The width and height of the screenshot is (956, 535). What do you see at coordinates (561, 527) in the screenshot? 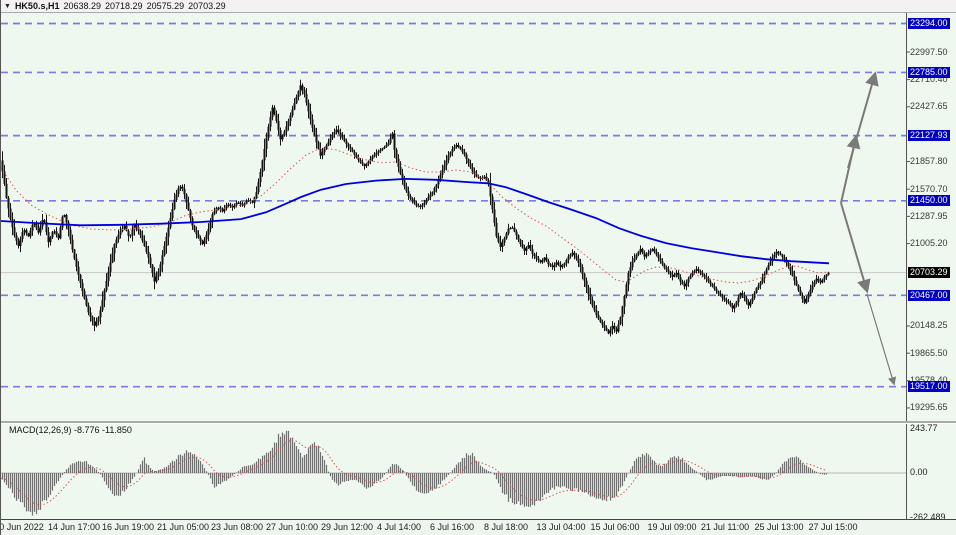
I see `time-tick-label: 13 Jul 04:00` at bounding box center [561, 527].